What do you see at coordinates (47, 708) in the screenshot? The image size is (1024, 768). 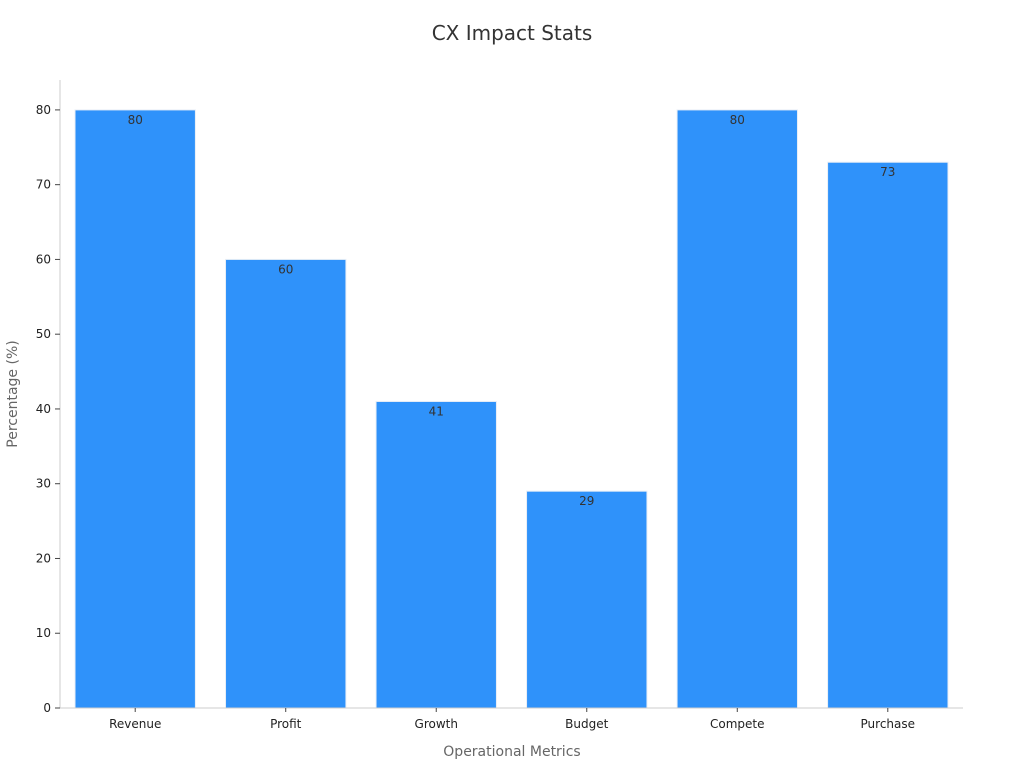 I see `y-tick-label-0: 0` at bounding box center [47, 708].